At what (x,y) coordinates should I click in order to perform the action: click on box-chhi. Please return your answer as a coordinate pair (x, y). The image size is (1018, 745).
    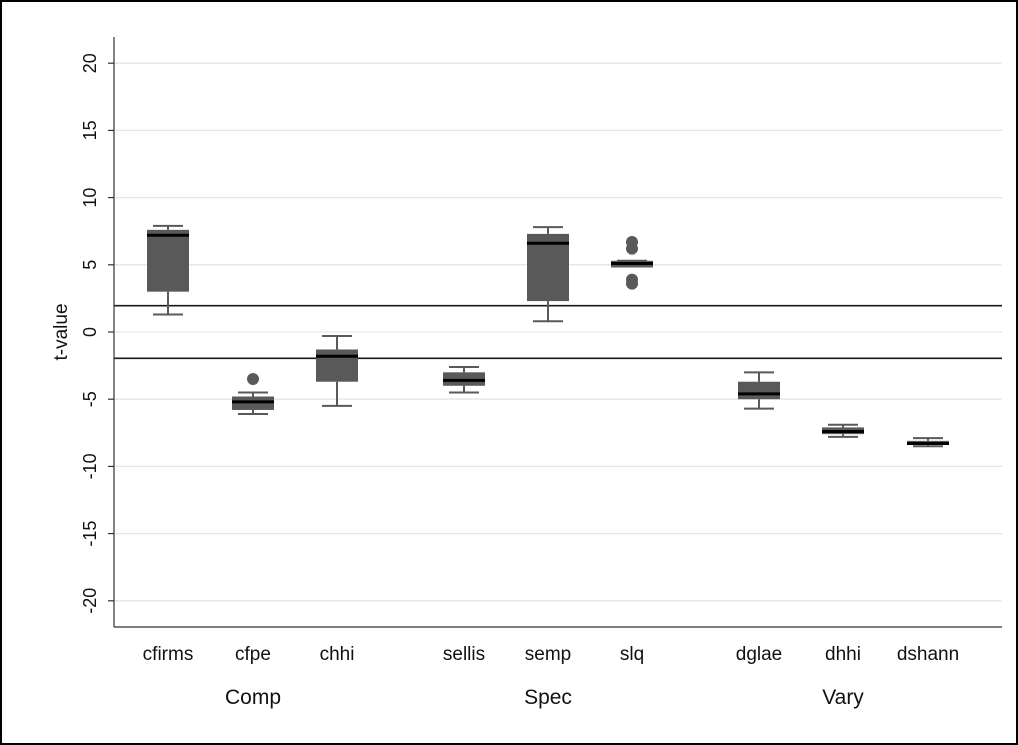
    Looking at the image, I should click on (337, 371).